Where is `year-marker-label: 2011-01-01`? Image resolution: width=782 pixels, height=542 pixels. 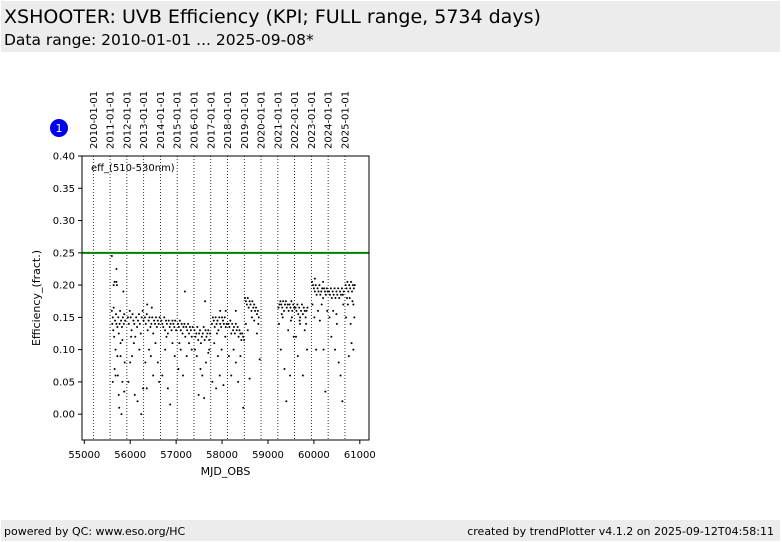
year-marker-label: 2011-01-01 is located at coordinates (111, 120).